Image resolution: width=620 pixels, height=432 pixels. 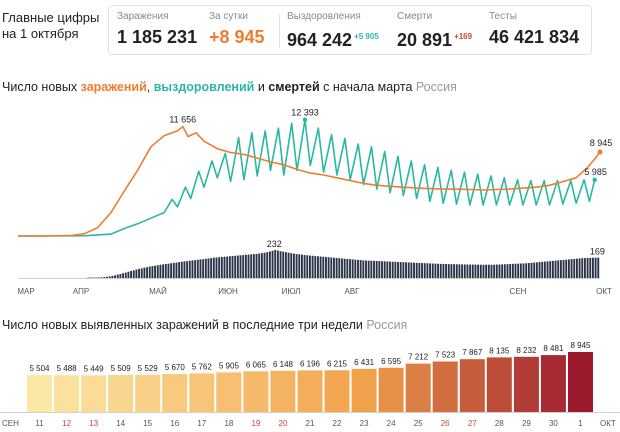 What do you see at coordinates (518, 291) in the screenshot?
I see `month-tick-label: СЕН` at bounding box center [518, 291].